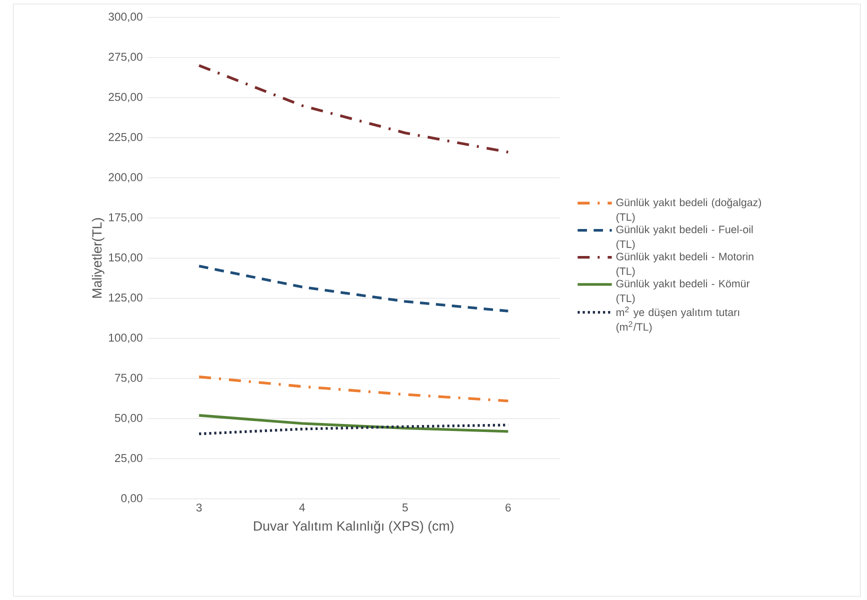 The image size is (867, 600). I want to click on legend-label: Günlük yakıt bedeli - Kömür (TL), so click(683, 291).